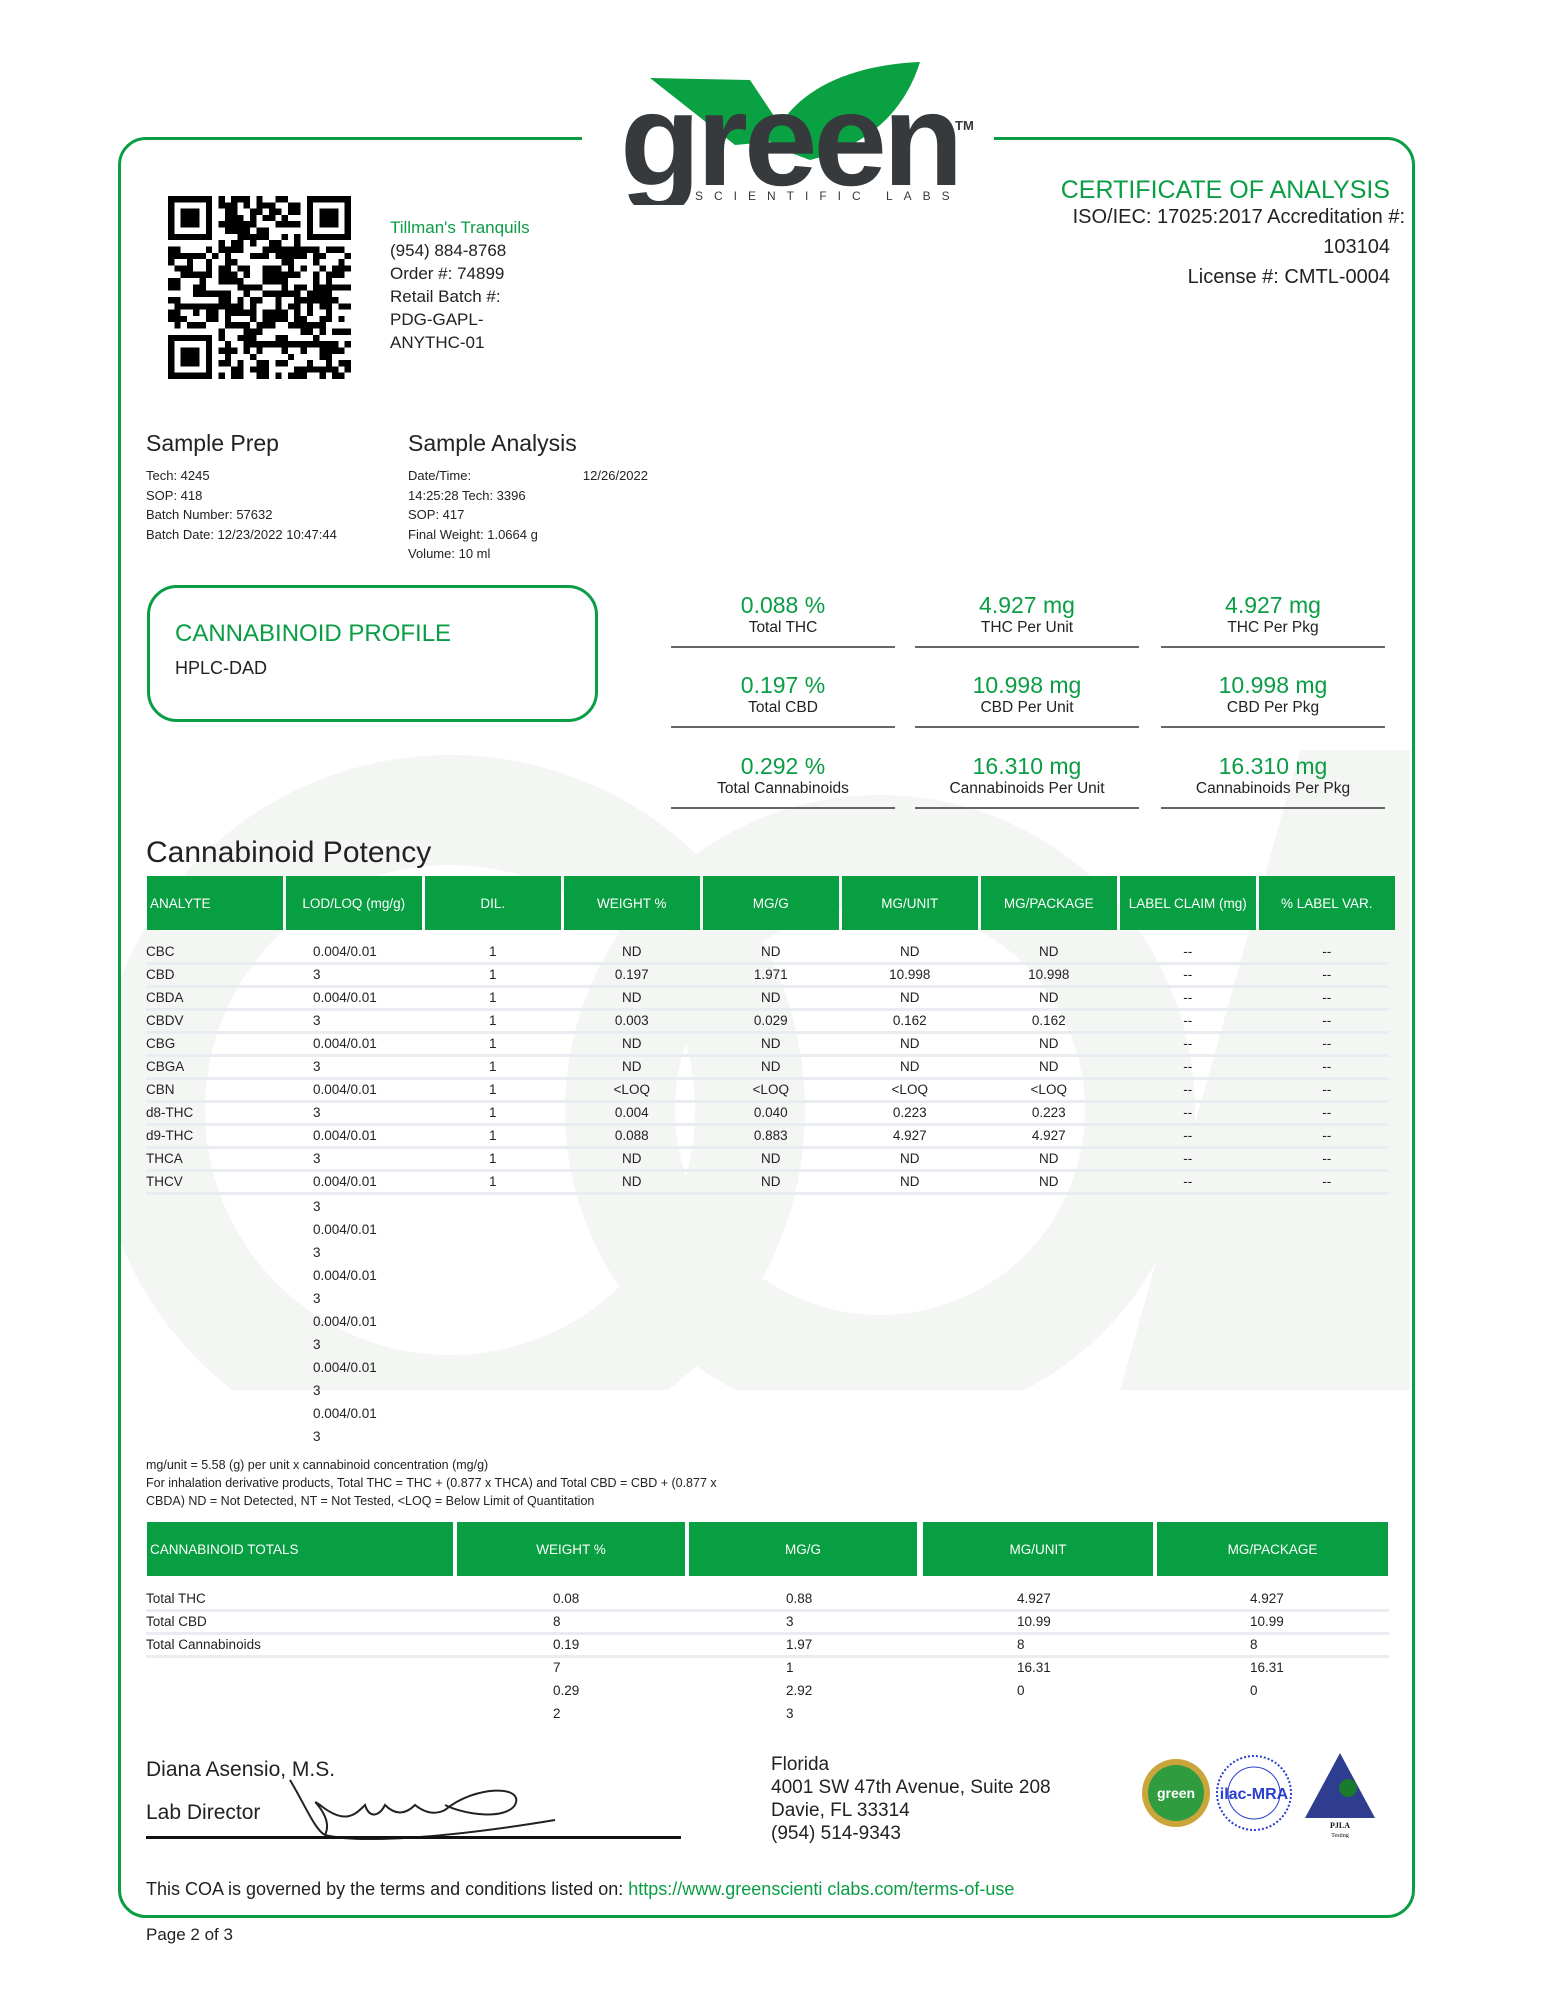  I want to click on total-value: 0.88, so click(799, 1598).